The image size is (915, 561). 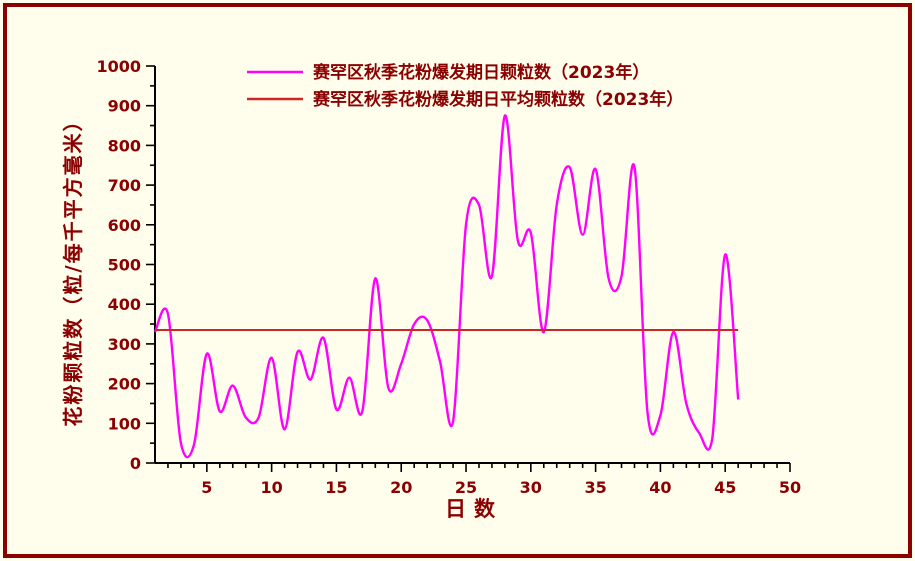 I want to click on y-tick-label: 400, so click(x=124, y=304).